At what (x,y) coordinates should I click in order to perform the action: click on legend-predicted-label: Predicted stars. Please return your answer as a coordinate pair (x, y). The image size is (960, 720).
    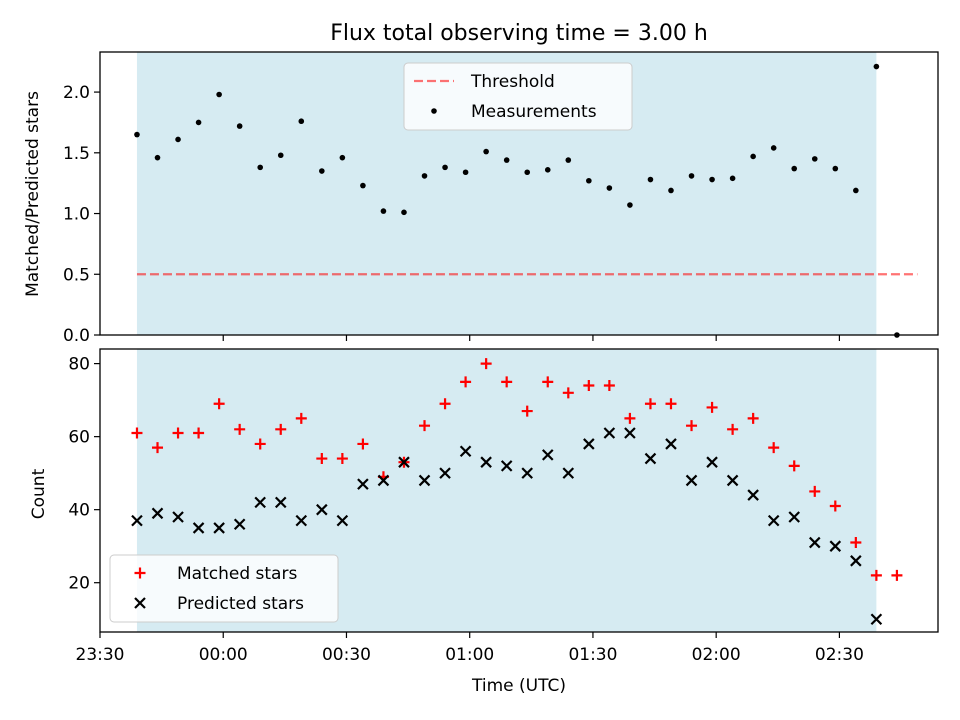
    Looking at the image, I should click on (240, 604).